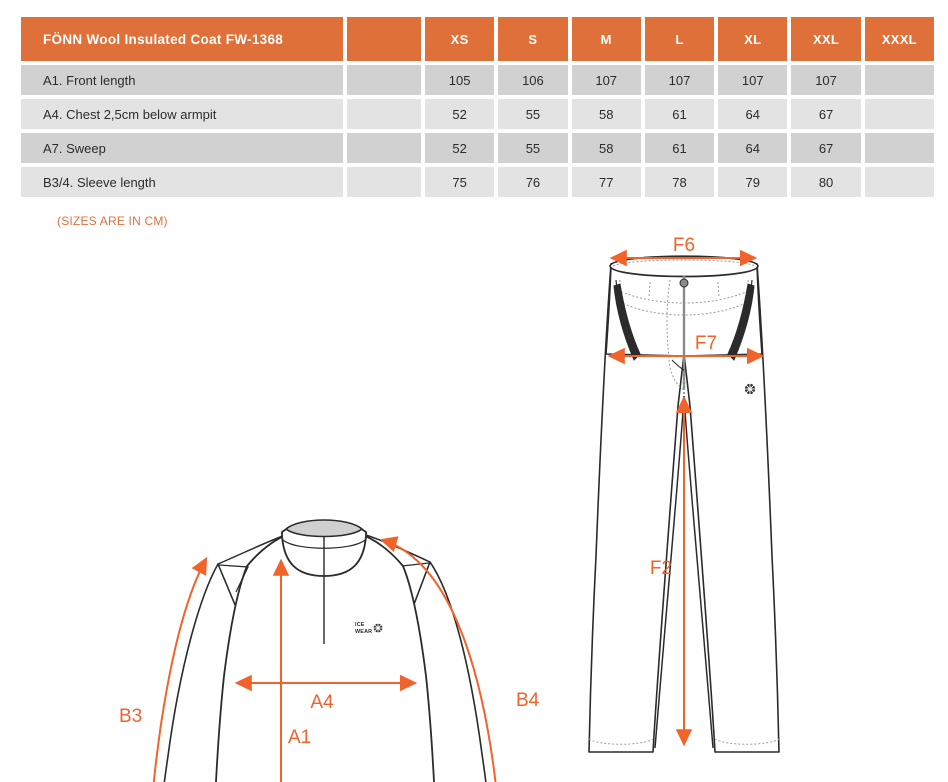 The image size is (948, 782). What do you see at coordinates (753, 114) in the screenshot?
I see `cell-a4-xl: 64` at bounding box center [753, 114].